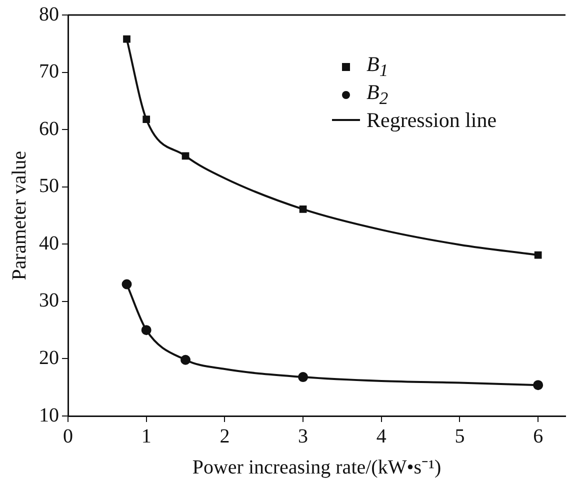  Describe the element at coordinates (19, 215) in the screenshot. I see `y-axis-title: Parameter value` at that location.